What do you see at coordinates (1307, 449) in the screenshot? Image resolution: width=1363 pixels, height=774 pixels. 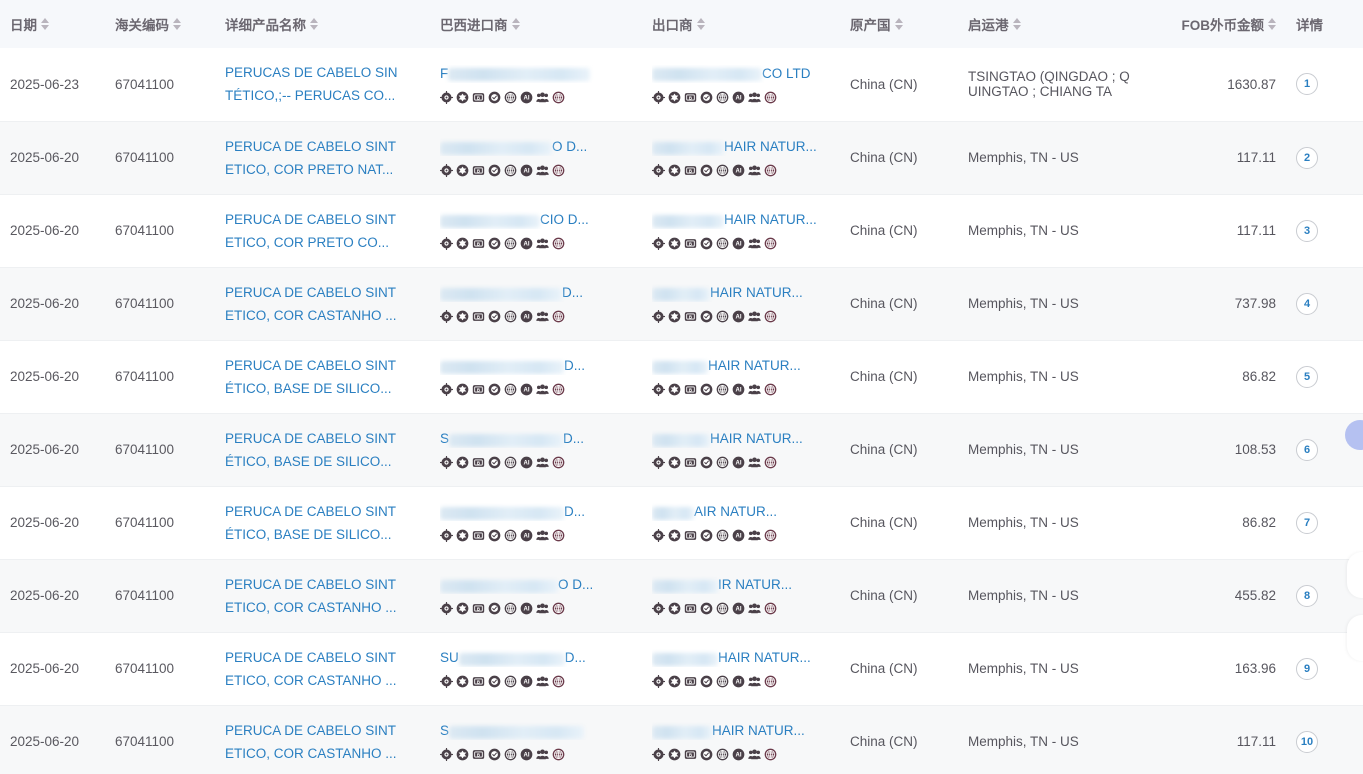 I see `detail-index-badge: 6` at bounding box center [1307, 449].